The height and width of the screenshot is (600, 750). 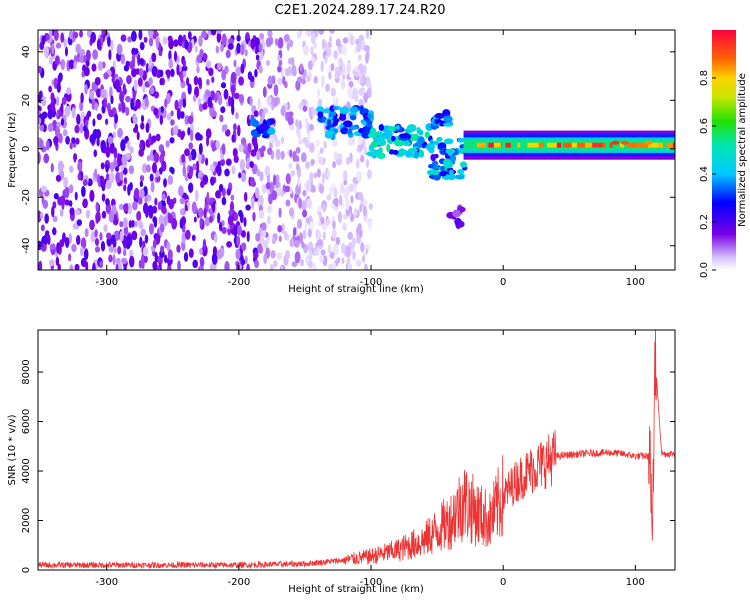 What do you see at coordinates (239, 282) in the screenshot?
I see `x-tick-label: -200` at bounding box center [239, 282].